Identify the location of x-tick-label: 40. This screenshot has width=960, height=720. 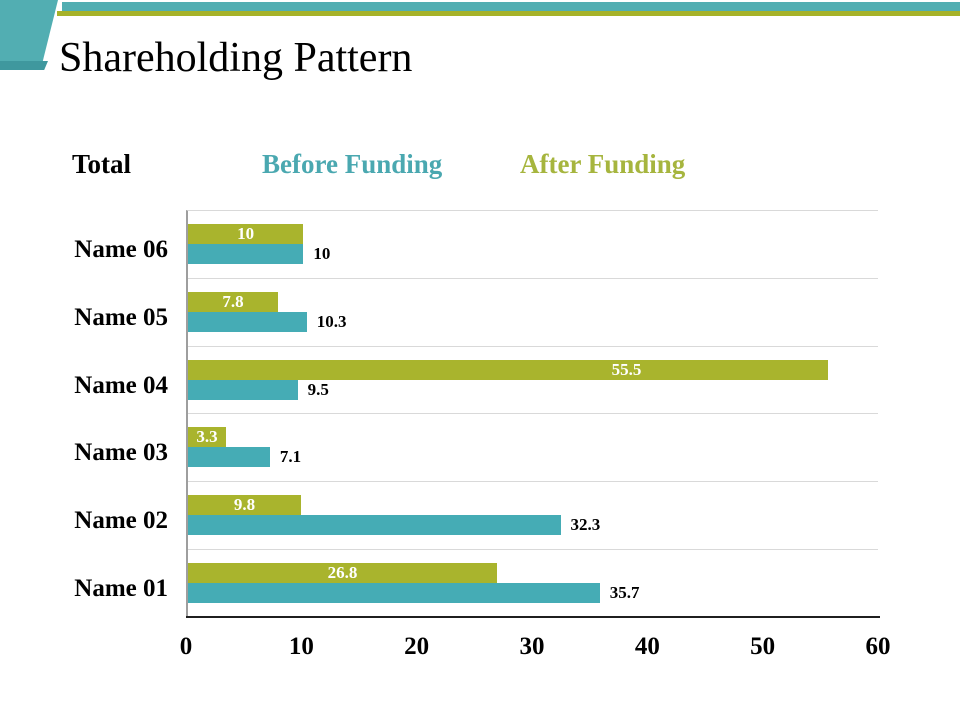
(647, 646).